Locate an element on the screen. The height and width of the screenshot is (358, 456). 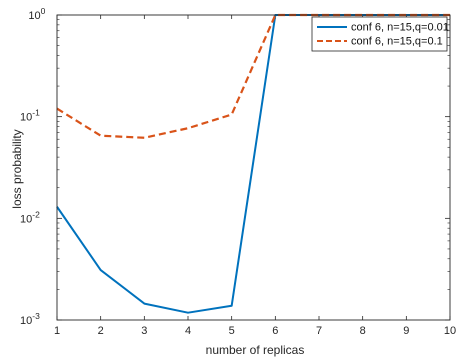
y-axis-label: loss probability is located at coordinates (17, 168).